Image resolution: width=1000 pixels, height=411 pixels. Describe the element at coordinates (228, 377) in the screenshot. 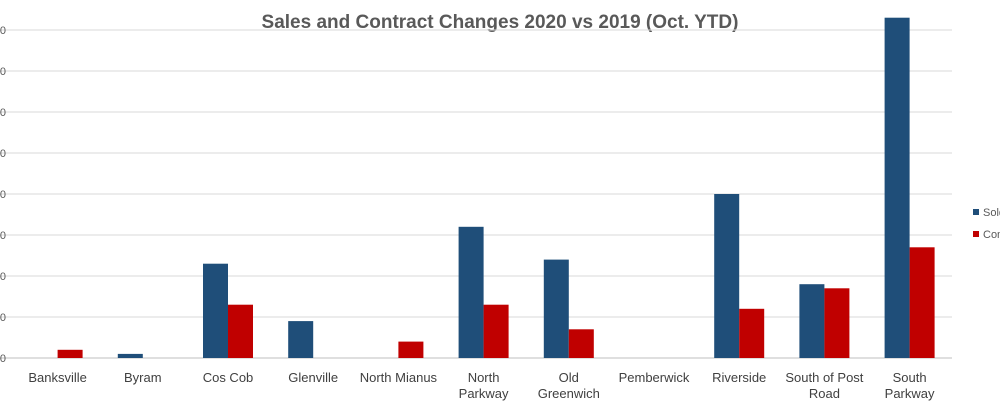

I see `x-tick-label: Cos Cob` at that location.